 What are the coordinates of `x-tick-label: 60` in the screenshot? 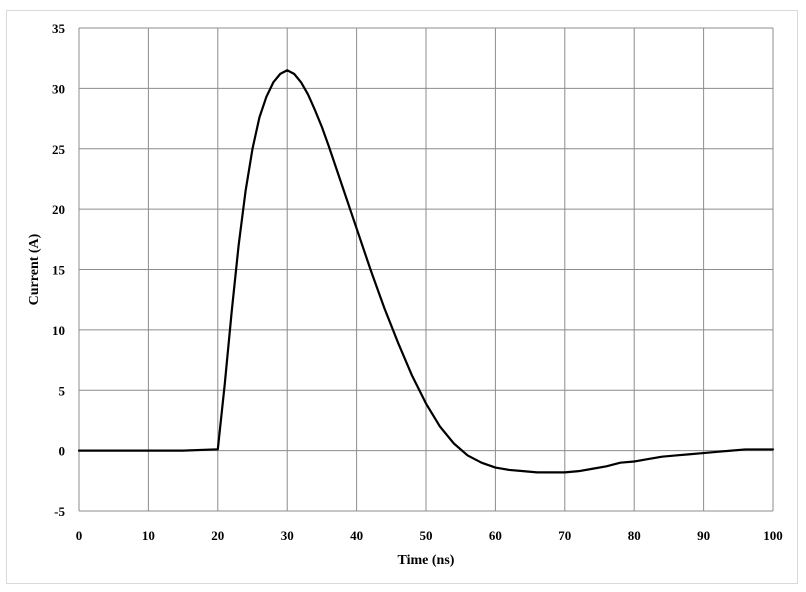 It's located at (495, 535).